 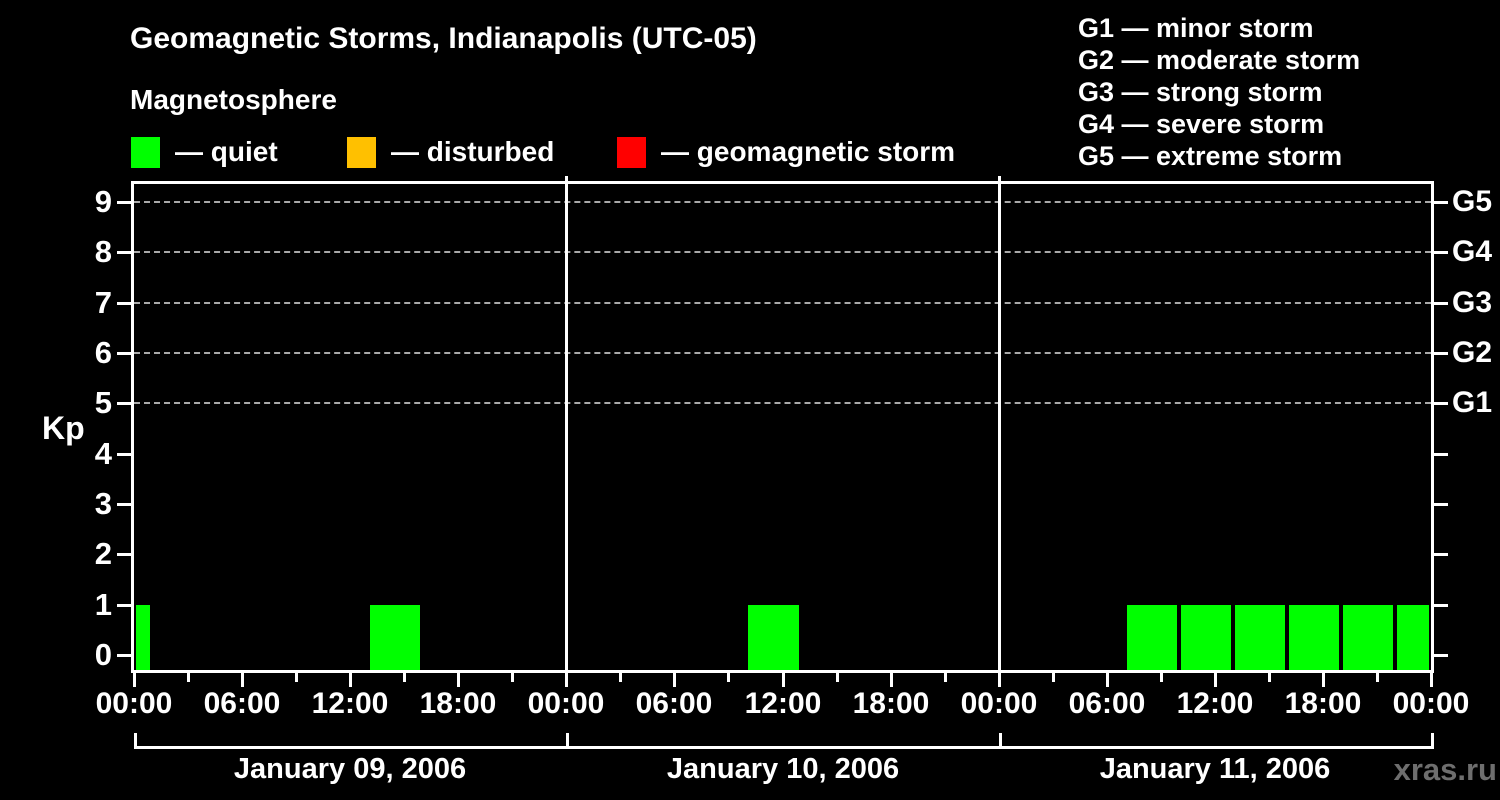 What do you see at coordinates (145, 152) in the screenshot?
I see `quiet-color-swatch` at bounding box center [145, 152].